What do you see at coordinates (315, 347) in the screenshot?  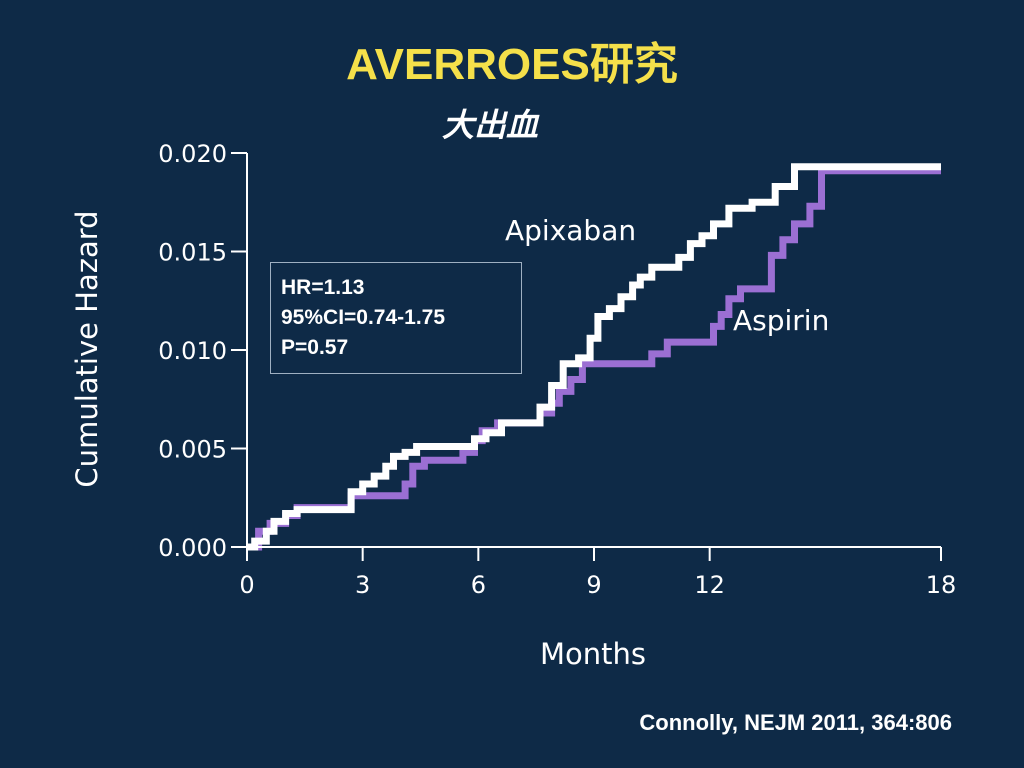 I see `p-value-text: P=0.57` at bounding box center [315, 347].